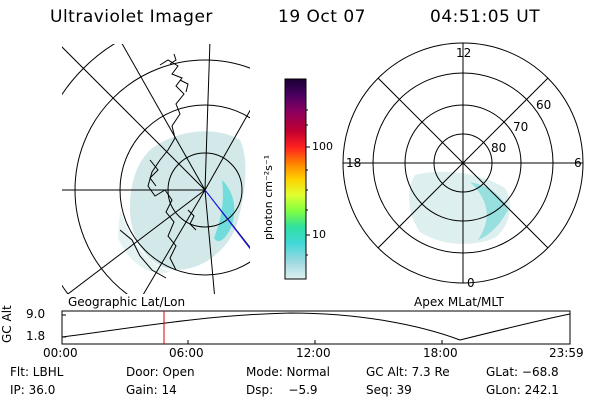 The height and width of the screenshot is (400, 600). I want to click on altitude-ticks, so click(252, 329).